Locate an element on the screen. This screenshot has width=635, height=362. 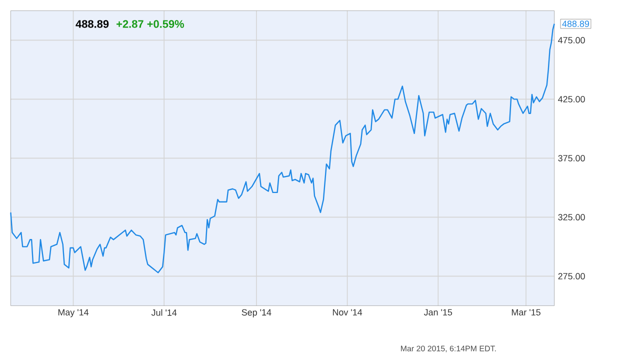
annotation: 488.89 is located at coordinates (576, 23).